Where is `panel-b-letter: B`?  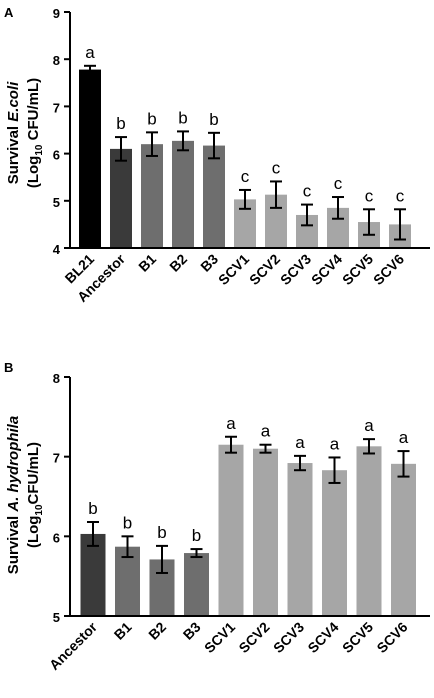
panel-b-letter: B is located at coordinates (8, 367).